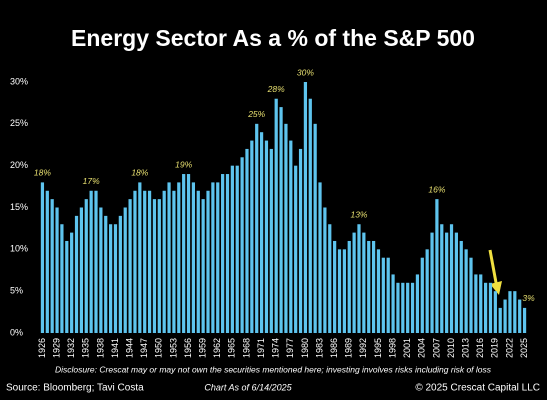  What do you see at coordinates (273, 38) in the screenshot?
I see `chart-title: Energy Sector As a % of the S&P 500` at bounding box center [273, 38].